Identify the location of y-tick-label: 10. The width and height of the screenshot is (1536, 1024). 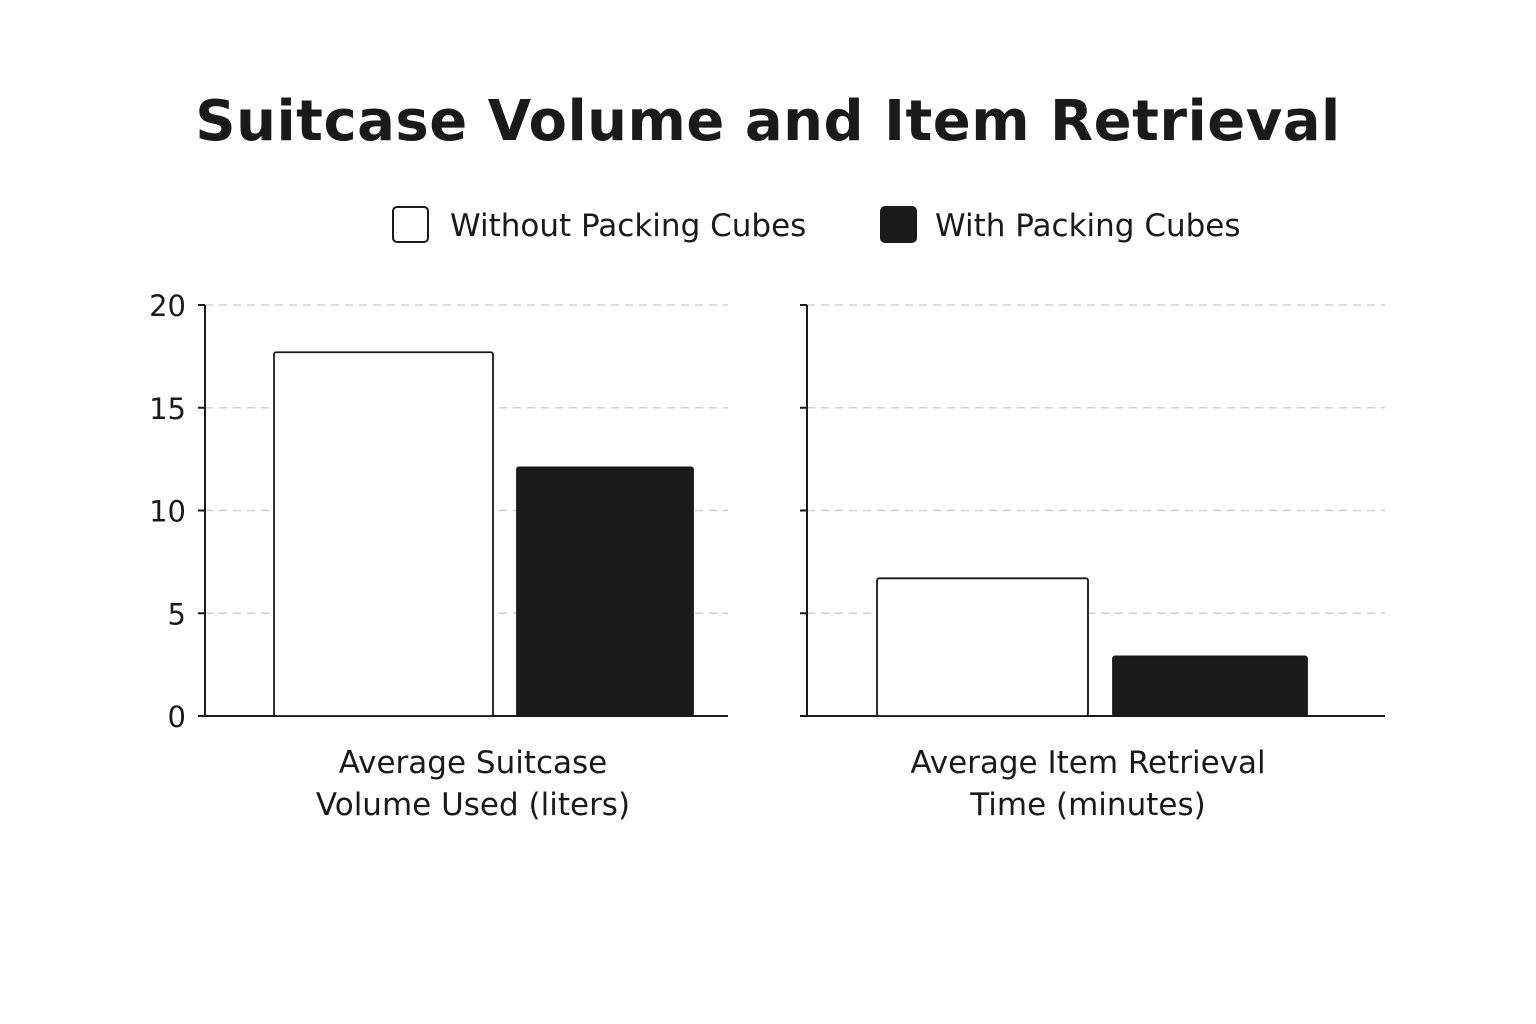
(167, 512).